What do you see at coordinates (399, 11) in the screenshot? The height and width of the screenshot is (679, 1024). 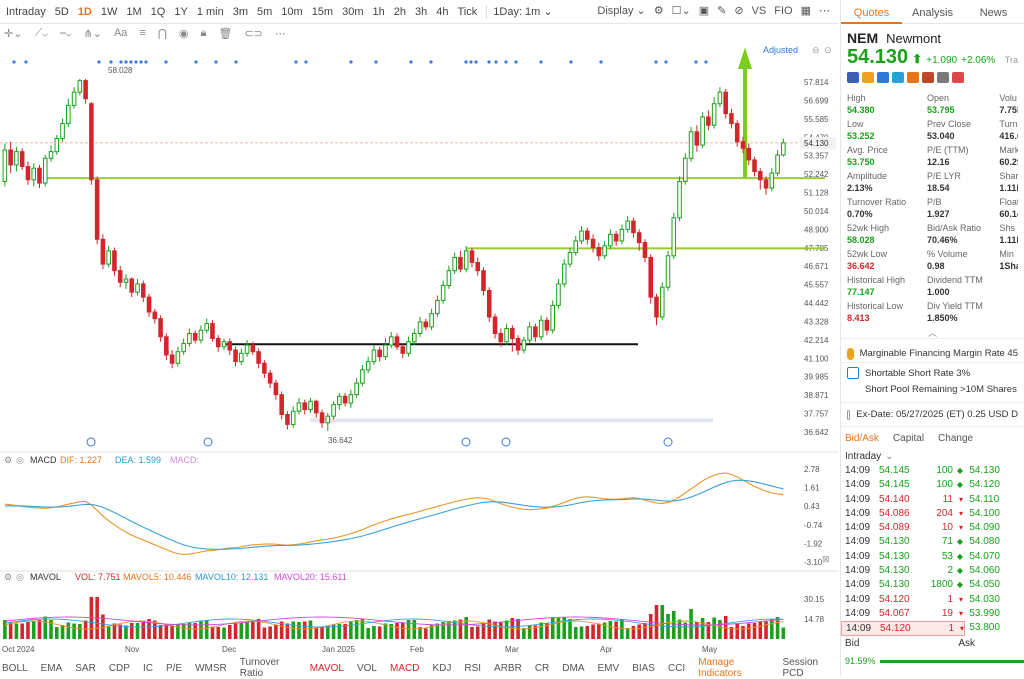 I see `timeframe-2h: 2h` at bounding box center [399, 11].